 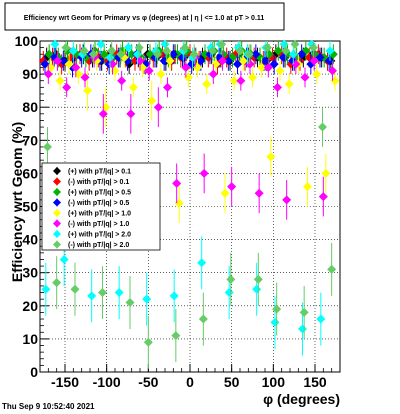 What do you see at coordinates (30, 273) in the screenshot?
I see `y-tick-label: 30` at bounding box center [30, 273].